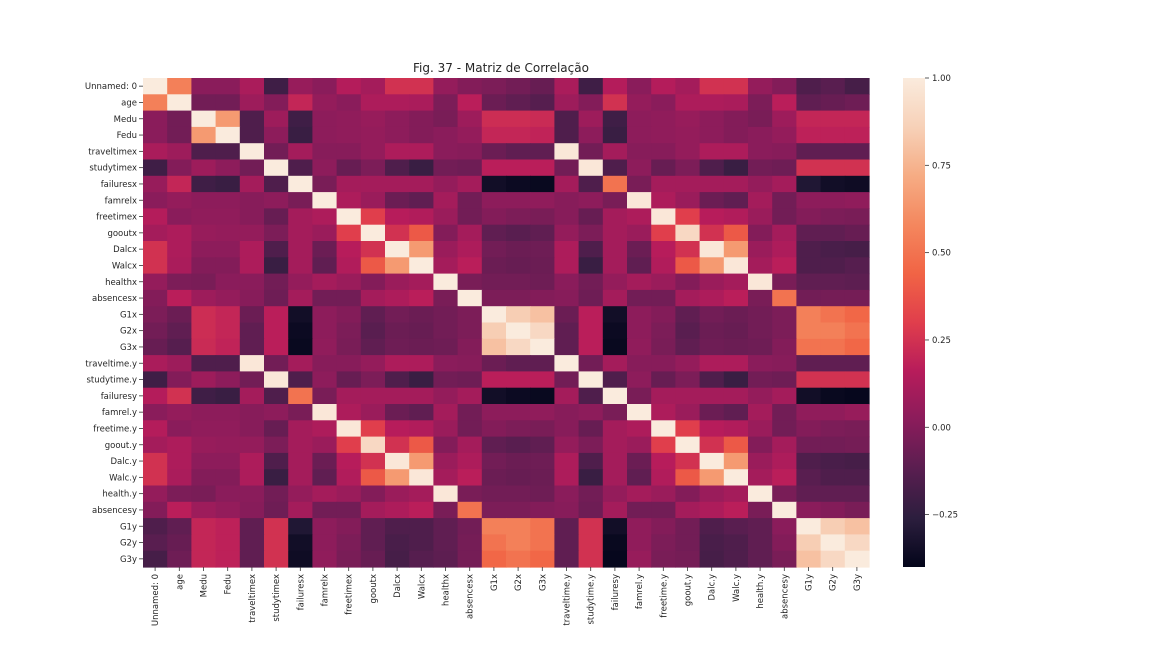 The image size is (1152, 652). Describe the element at coordinates (664, 596) in the screenshot. I see `x-tick-label: freetime.y` at that location.